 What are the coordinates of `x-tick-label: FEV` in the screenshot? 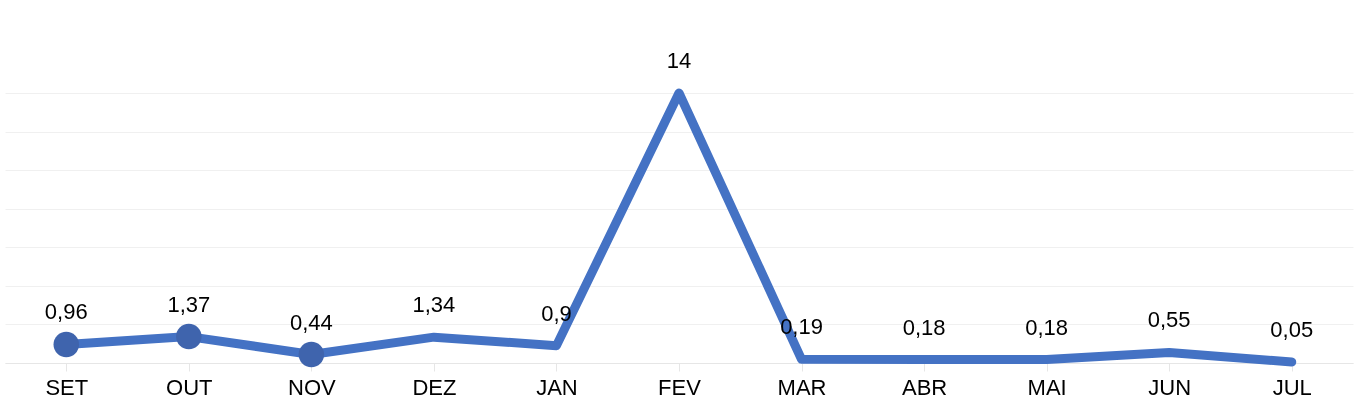 It's located at (680, 387).